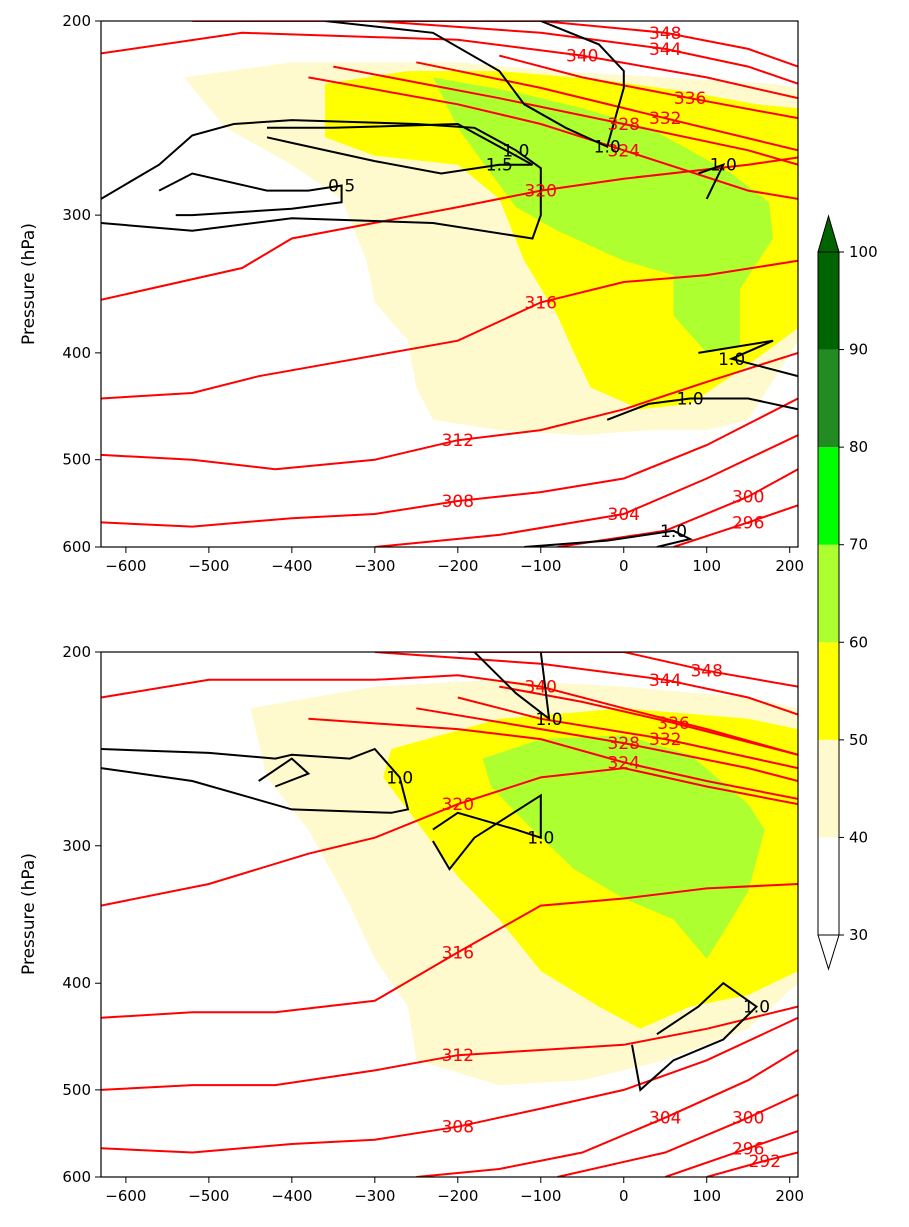 This screenshot has width=909, height=1227. Describe the element at coordinates (828, 233) in the screenshot. I see `colorbar-extend-max` at that location.